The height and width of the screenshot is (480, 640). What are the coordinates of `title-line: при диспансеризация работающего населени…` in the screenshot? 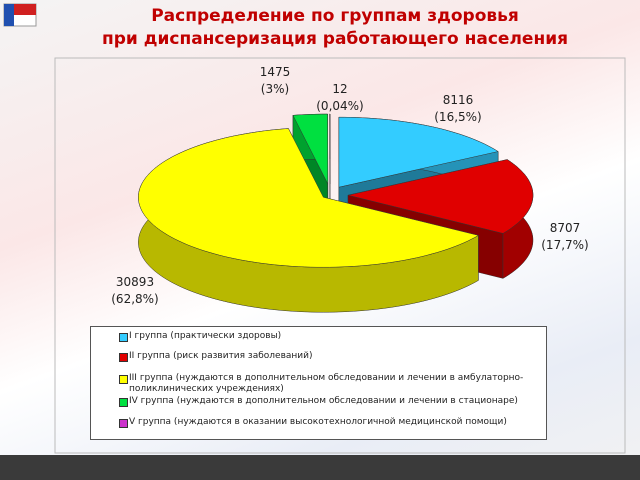 It's located at (335, 39).